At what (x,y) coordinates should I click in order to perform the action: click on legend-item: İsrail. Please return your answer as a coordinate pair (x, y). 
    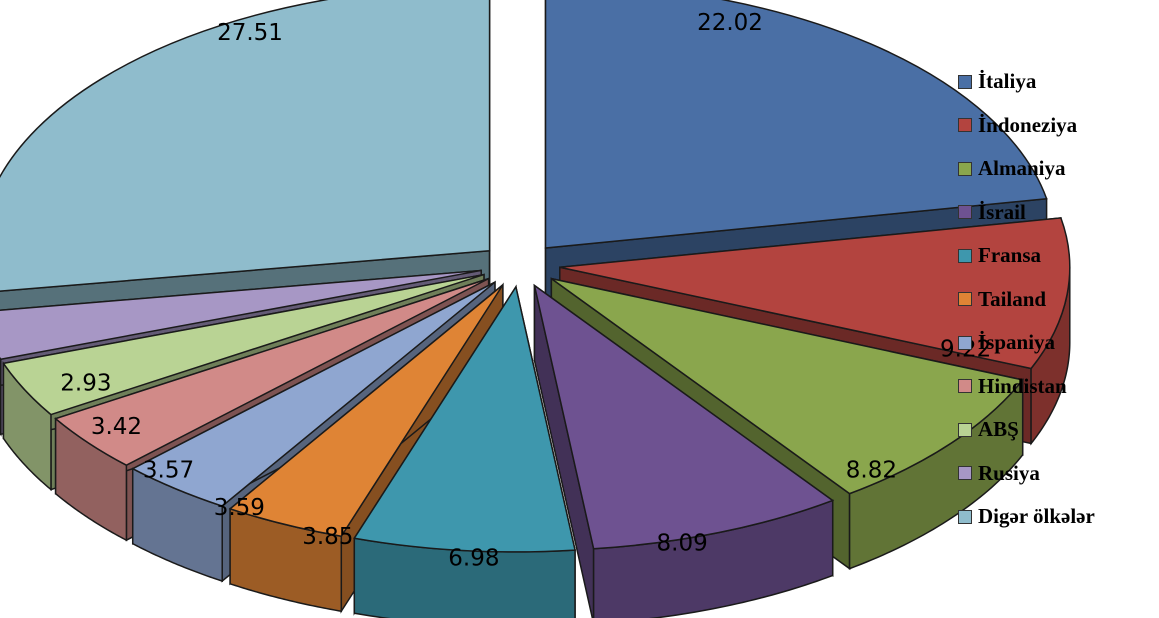
    Looking at the image, I should click on (1026, 213).